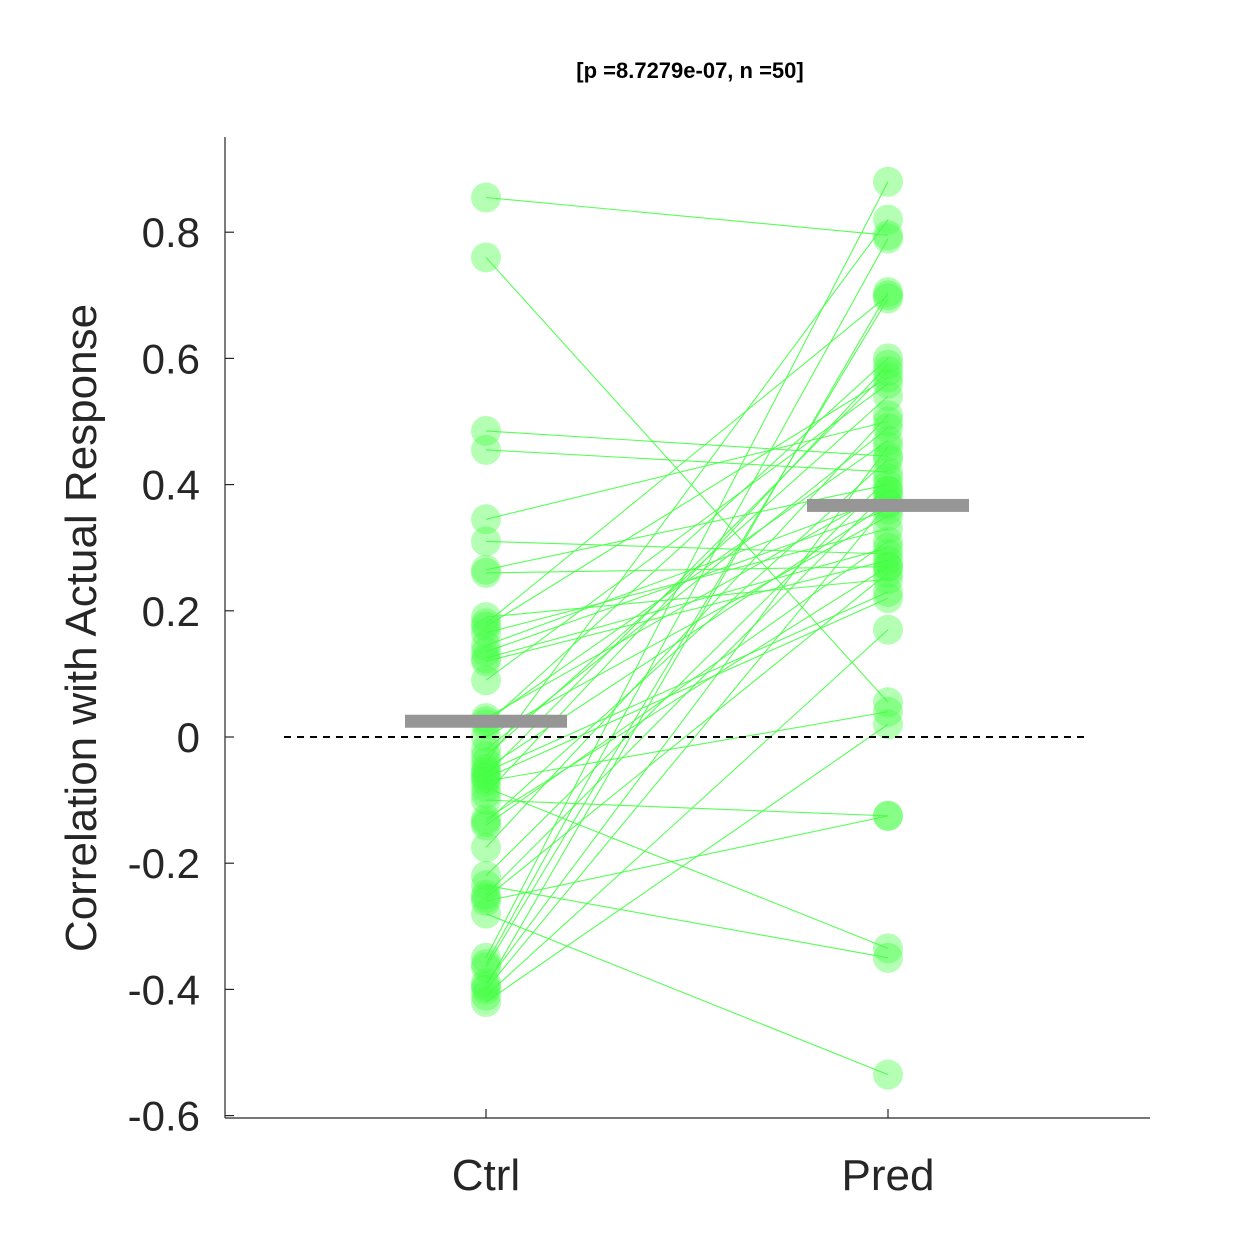  I want to click on y-tick-label: 0.4, so click(171, 485).